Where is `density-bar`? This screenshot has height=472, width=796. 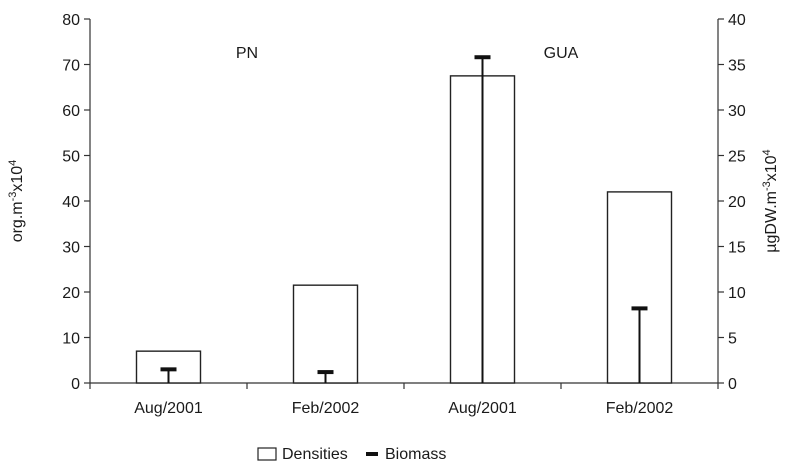 density-bar is located at coordinates (325, 334).